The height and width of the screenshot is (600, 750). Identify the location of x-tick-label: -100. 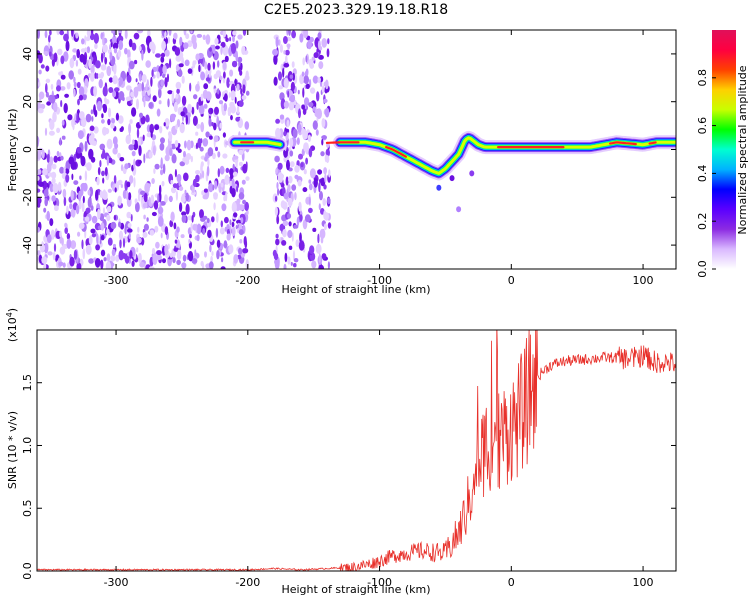
(379, 280).